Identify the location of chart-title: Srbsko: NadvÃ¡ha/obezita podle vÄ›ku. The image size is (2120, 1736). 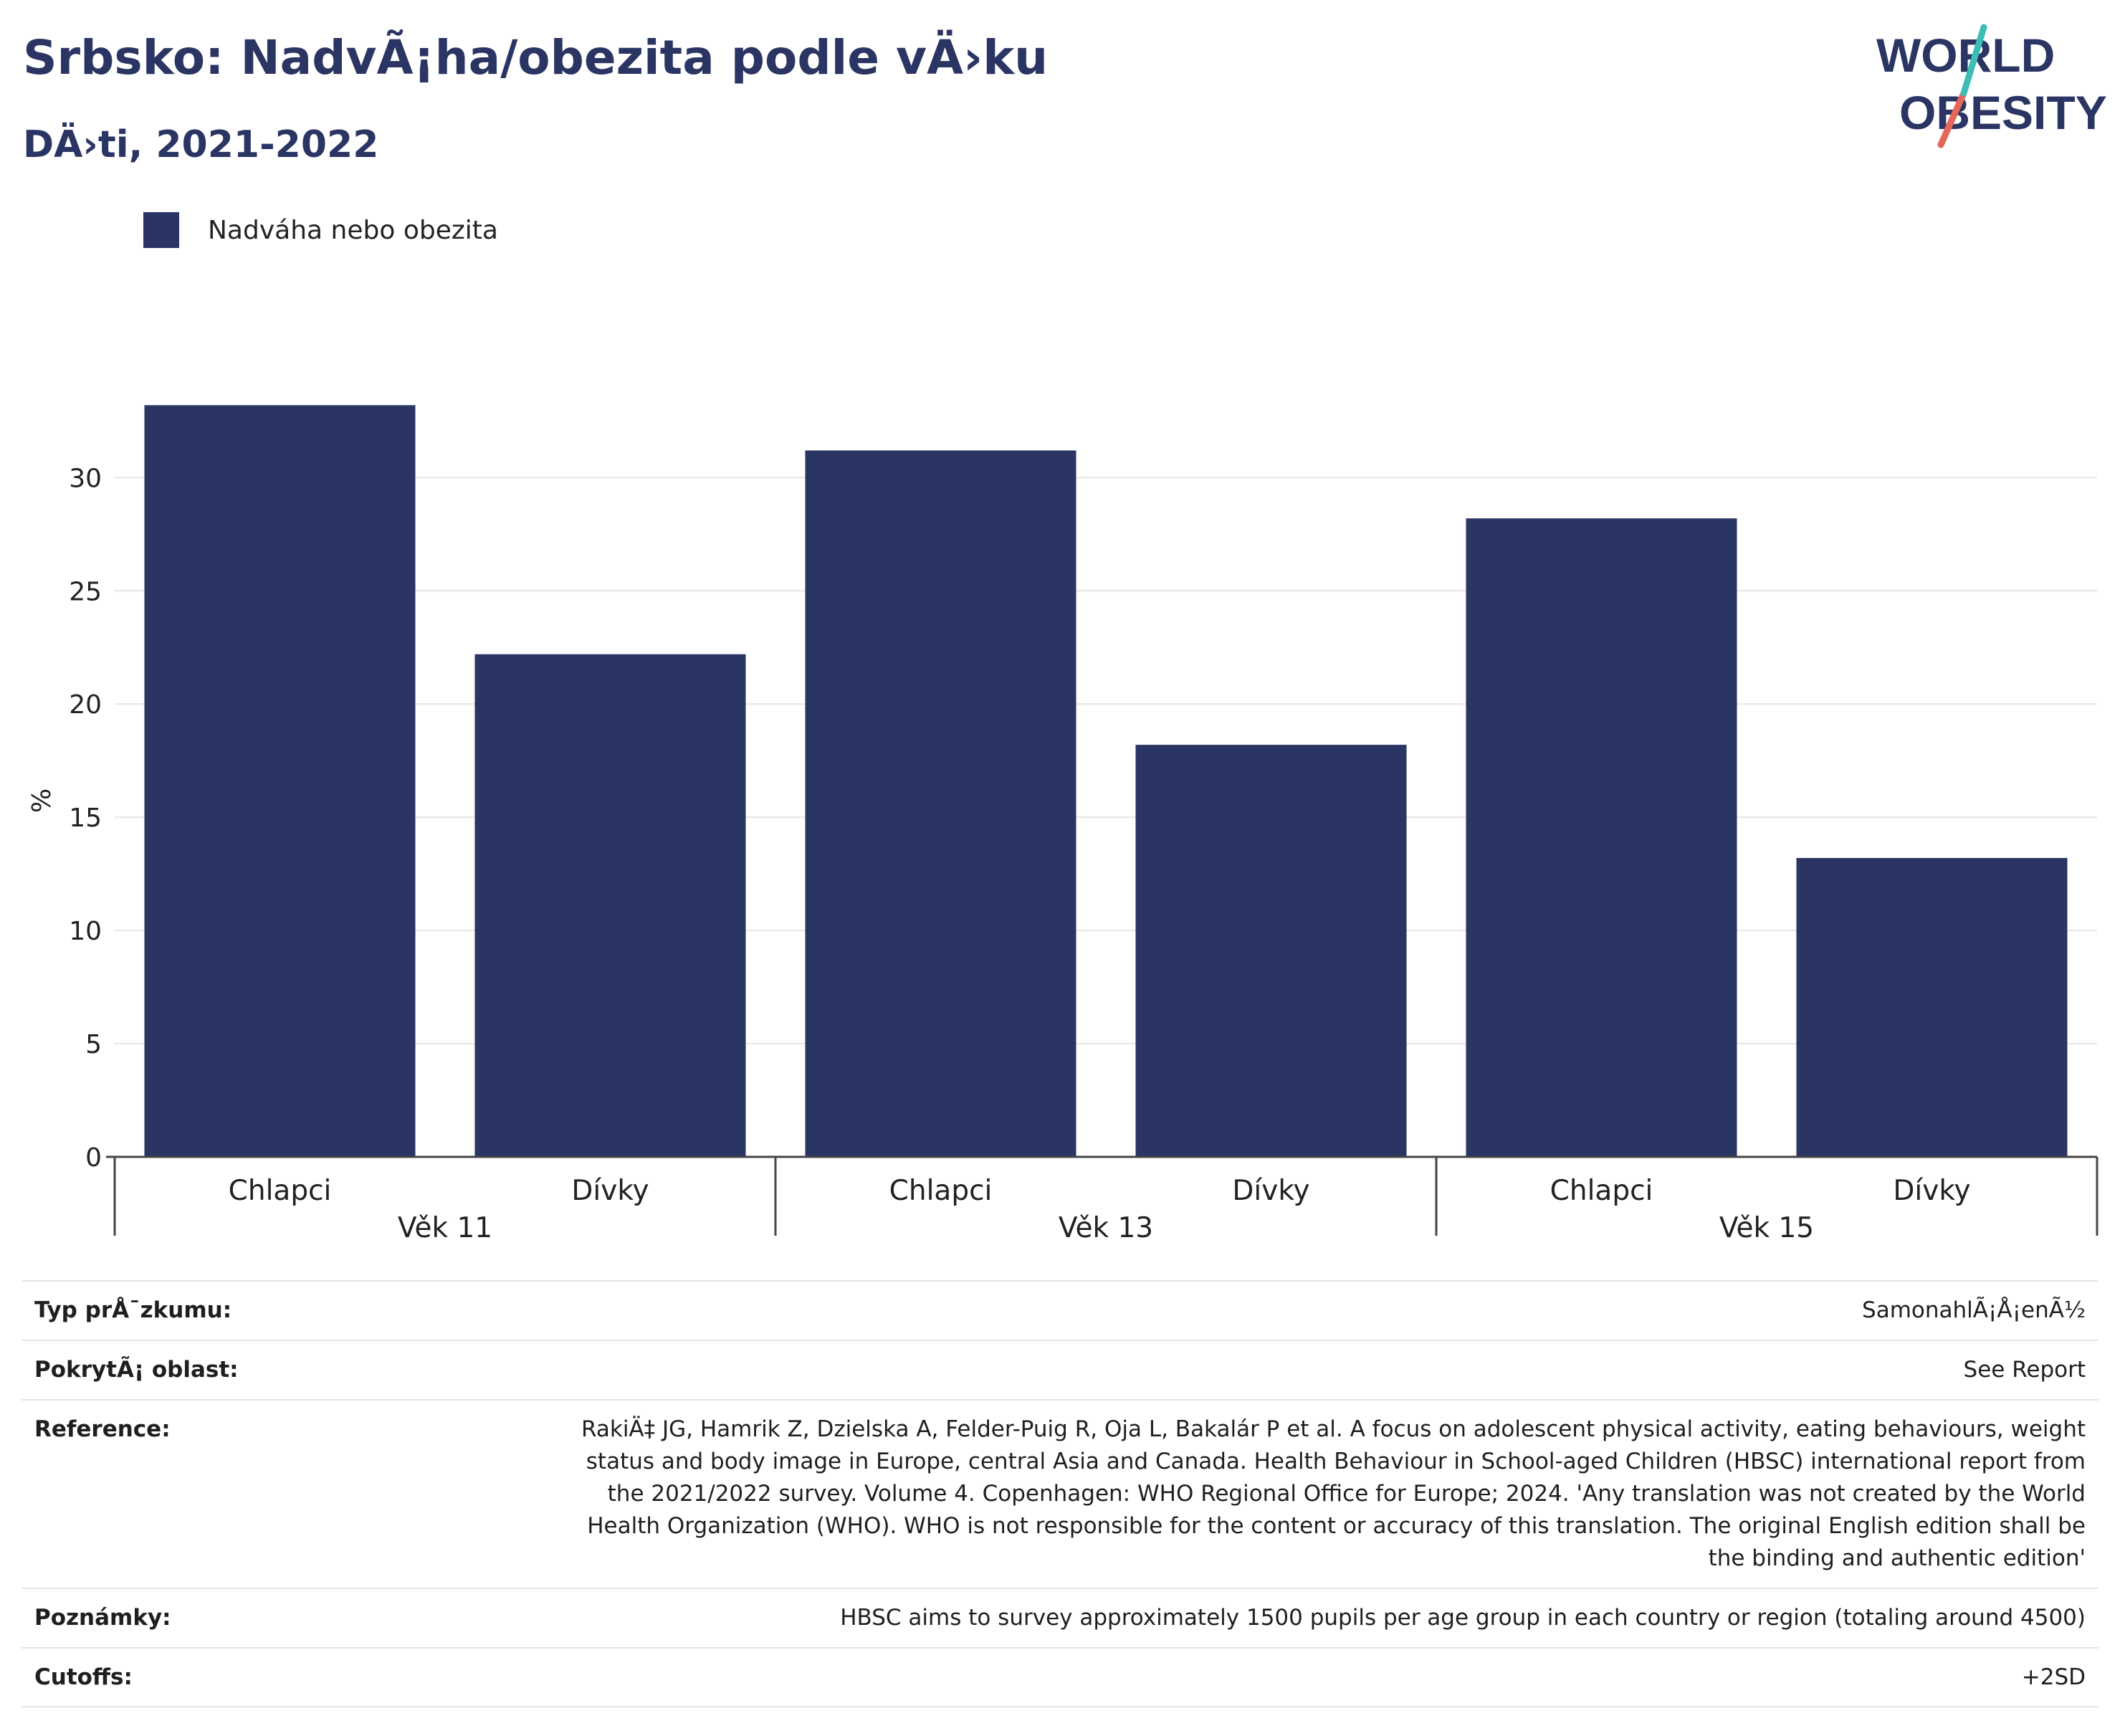
(536, 58).